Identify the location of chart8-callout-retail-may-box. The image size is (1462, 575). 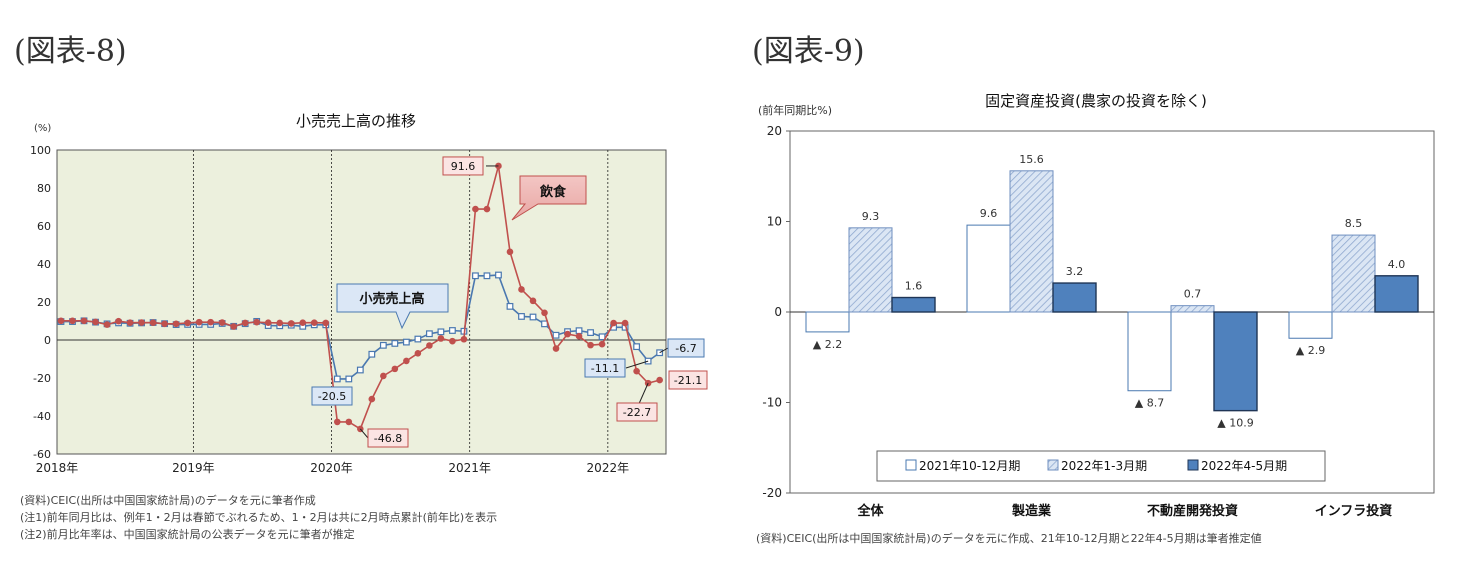
(686, 348).